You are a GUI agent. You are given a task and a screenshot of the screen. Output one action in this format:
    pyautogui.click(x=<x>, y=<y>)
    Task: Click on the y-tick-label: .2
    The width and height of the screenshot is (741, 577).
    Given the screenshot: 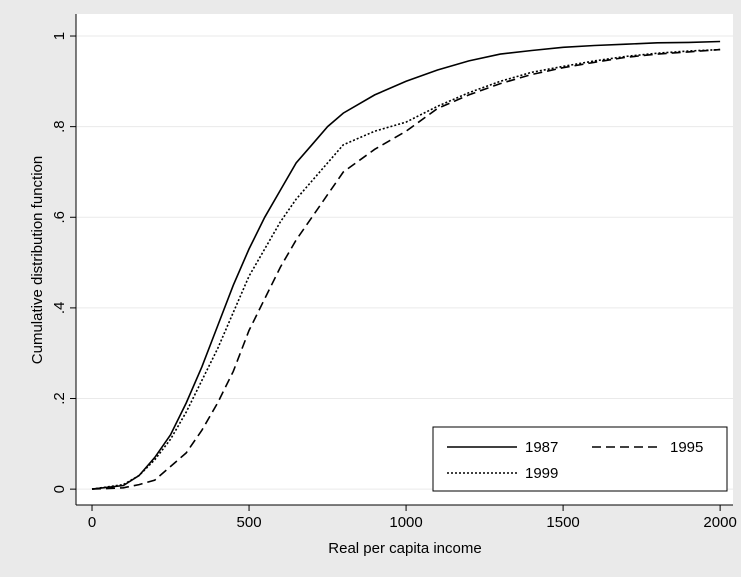 What is the action you would take?
    pyautogui.click(x=59, y=398)
    